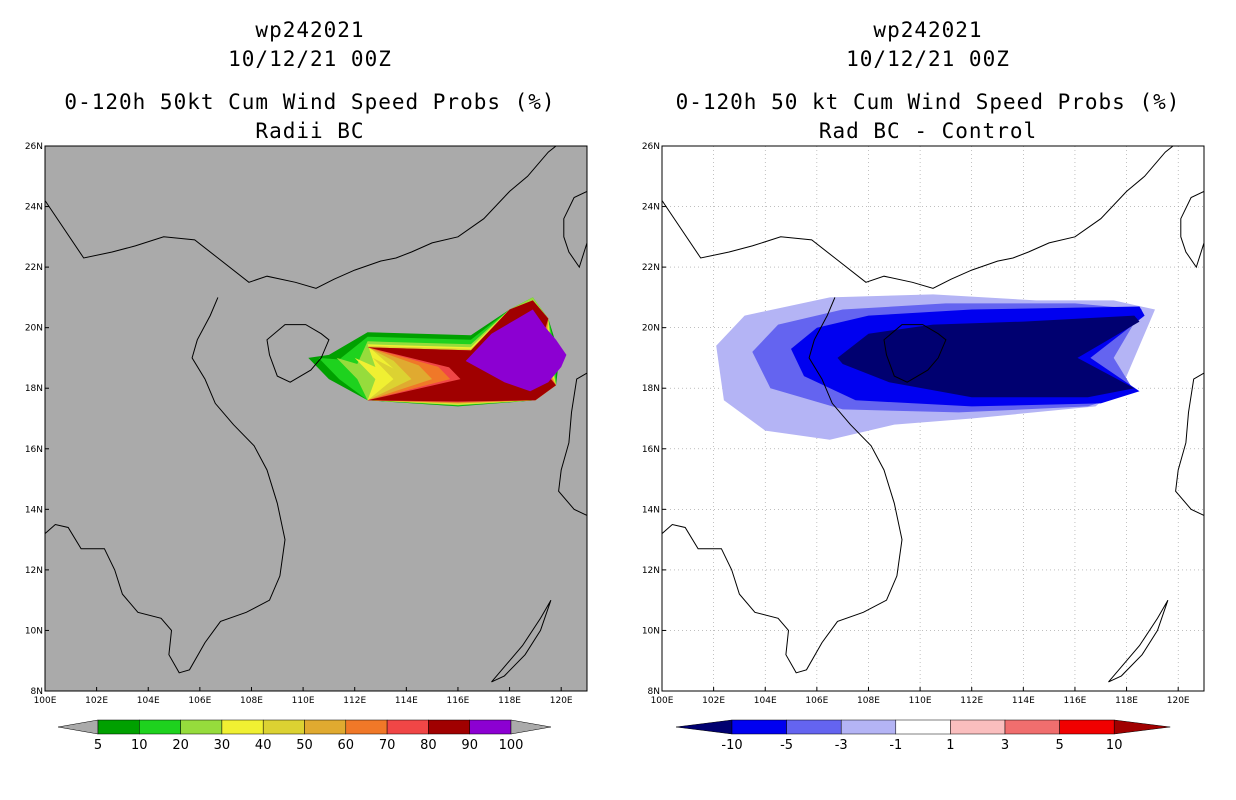 The height and width of the screenshot is (800, 1236). I want to click on right-datetime: 10/12/21 00Z, so click(928, 59).